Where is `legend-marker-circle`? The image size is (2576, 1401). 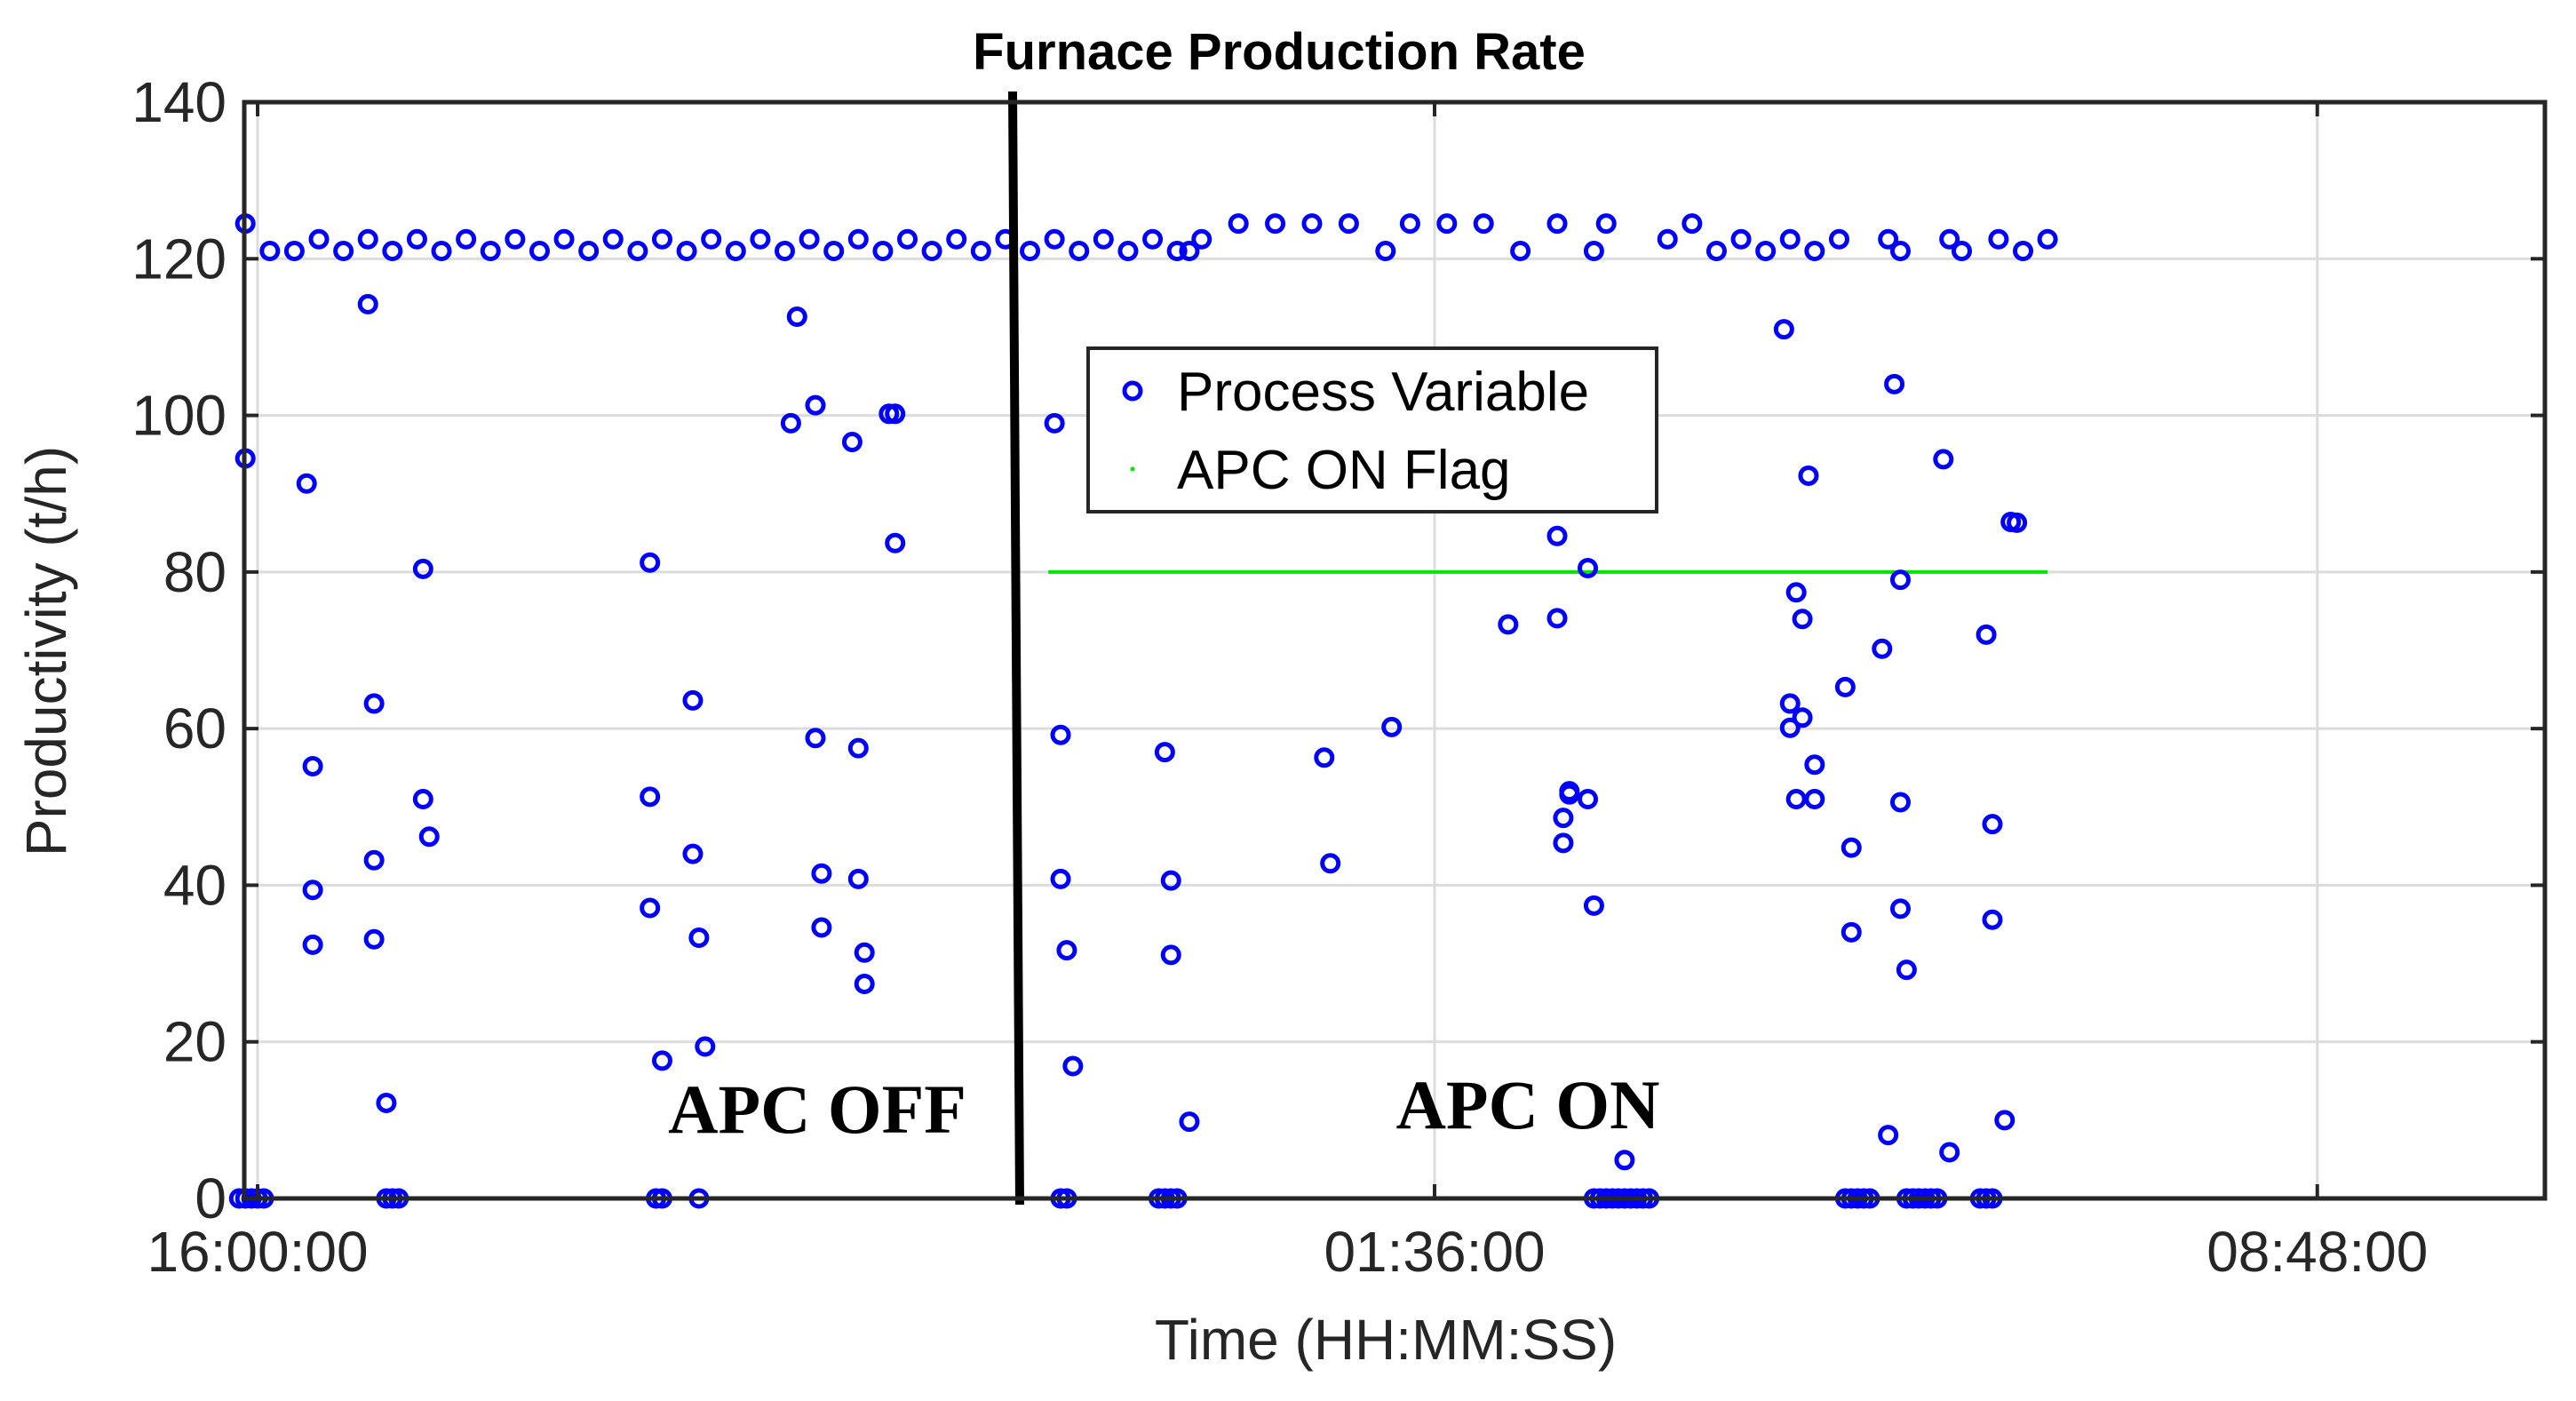
legend-marker-circle is located at coordinates (1132, 391).